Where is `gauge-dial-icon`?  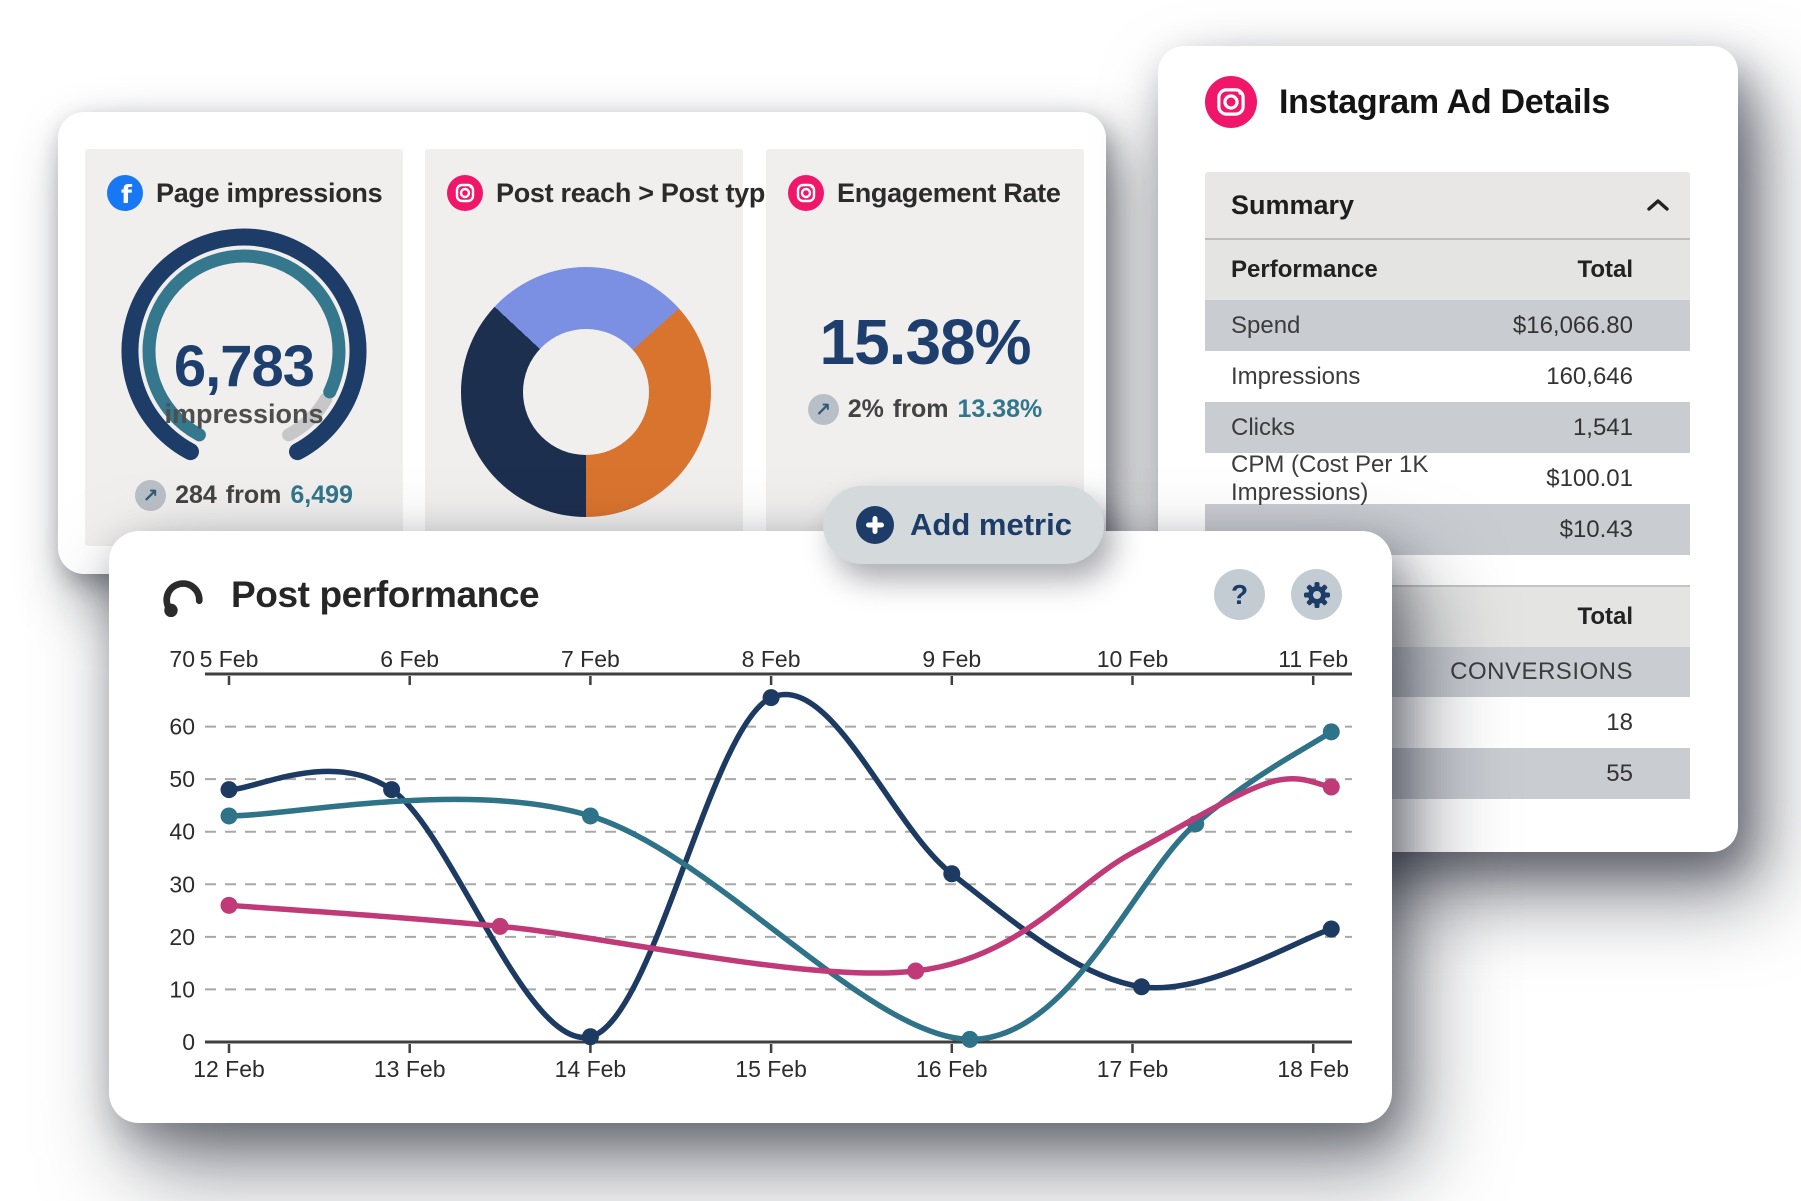 gauge-dial-icon is located at coordinates (183, 598).